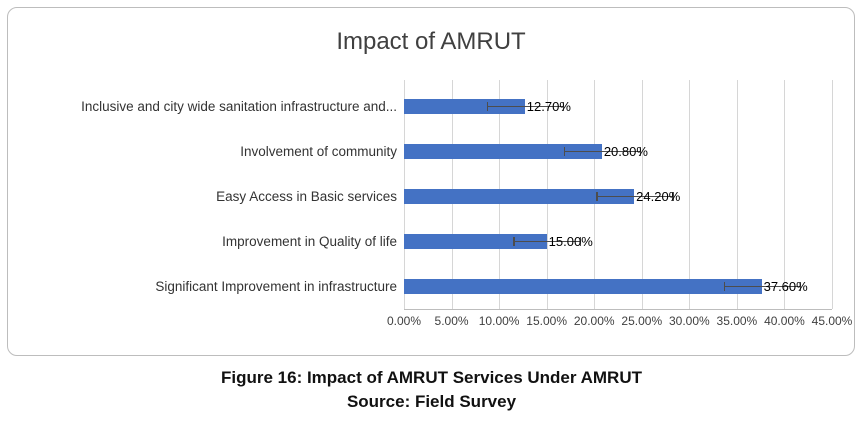 This screenshot has width=863, height=436. I want to click on chart-title: Impact of AMRUT, so click(431, 41).